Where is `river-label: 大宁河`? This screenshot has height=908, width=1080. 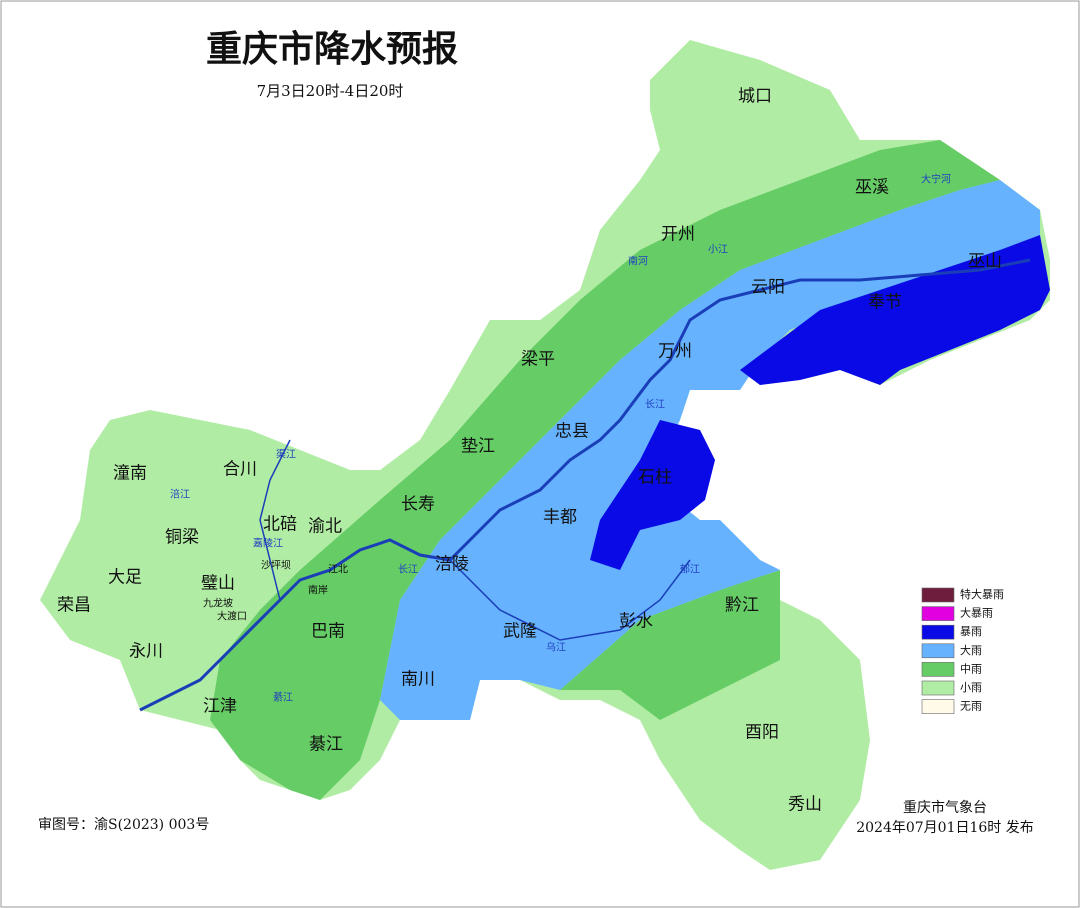
river-label: 大宁河 is located at coordinates (936, 179).